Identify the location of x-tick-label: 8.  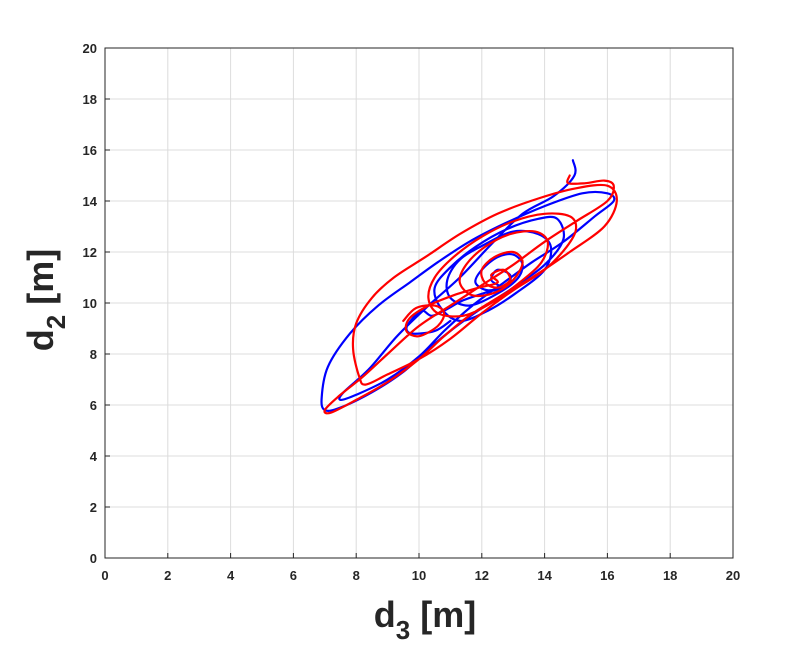
(356, 575).